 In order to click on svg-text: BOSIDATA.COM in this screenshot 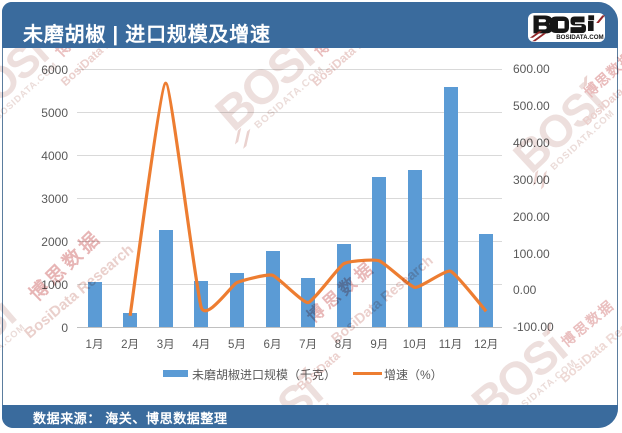, I will do `click(580, 37)`.